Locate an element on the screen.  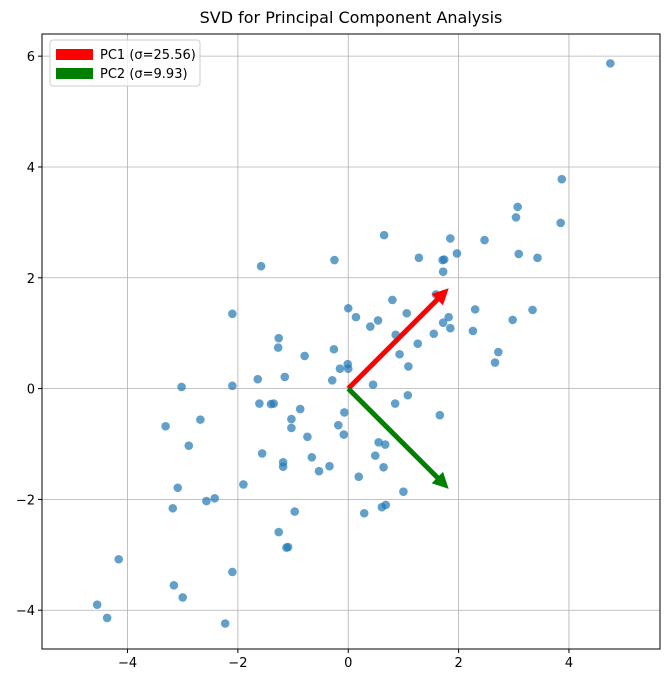
x-tick-label: 2 is located at coordinates (458, 663).